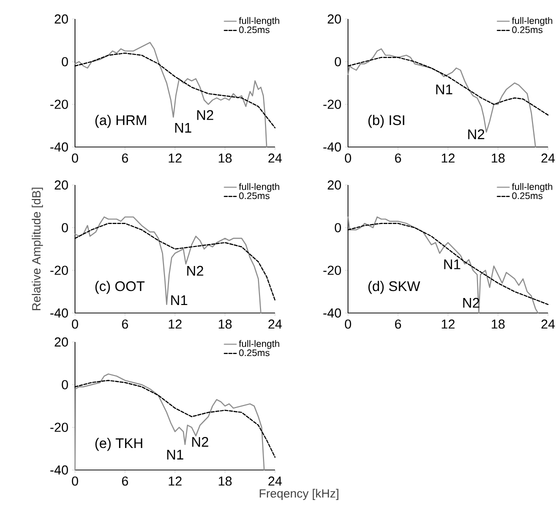 This screenshot has height=510, width=556. I want to click on x-axis-title: Freqency [kHz], so click(299, 494).